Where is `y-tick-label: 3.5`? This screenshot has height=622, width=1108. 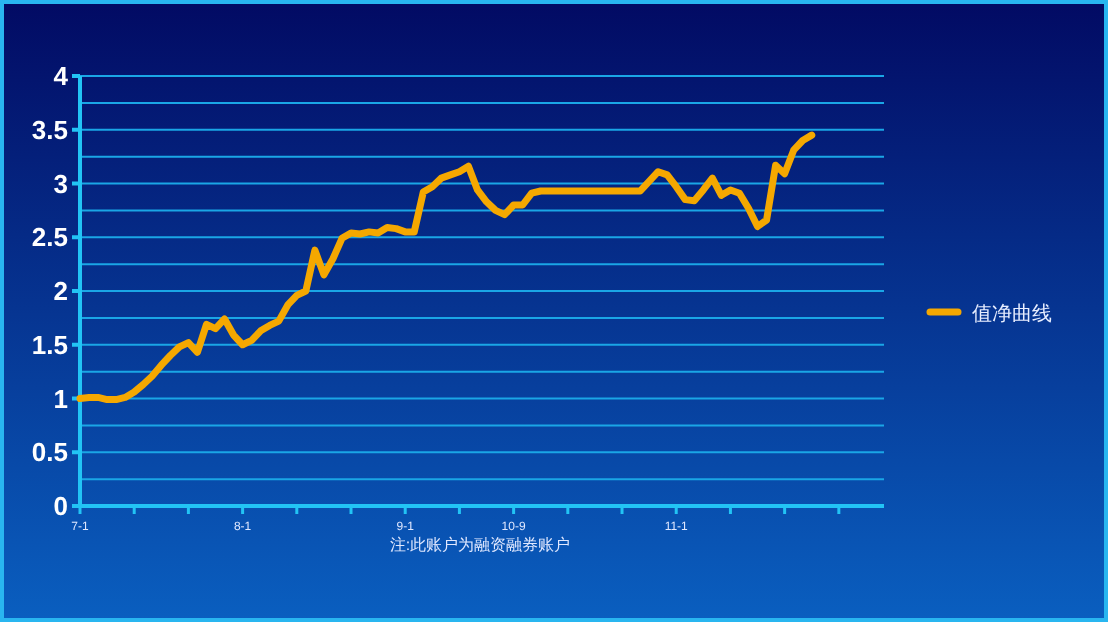
y-tick-label: 3.5 is located at coordinates (49, 129).